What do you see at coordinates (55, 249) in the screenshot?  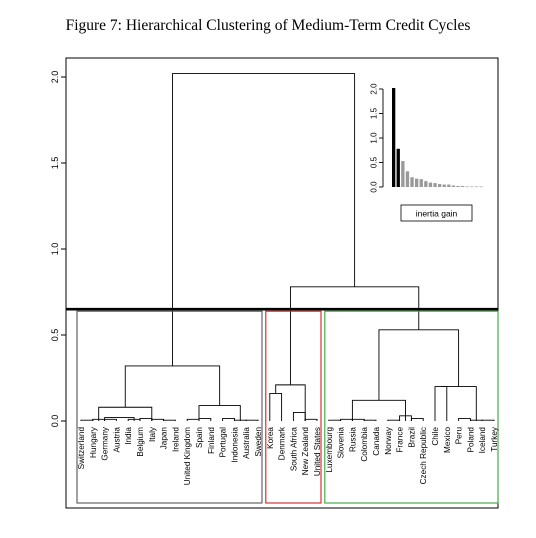 I see `y-tick-label: 1.0` at bounding box center [55, 249].